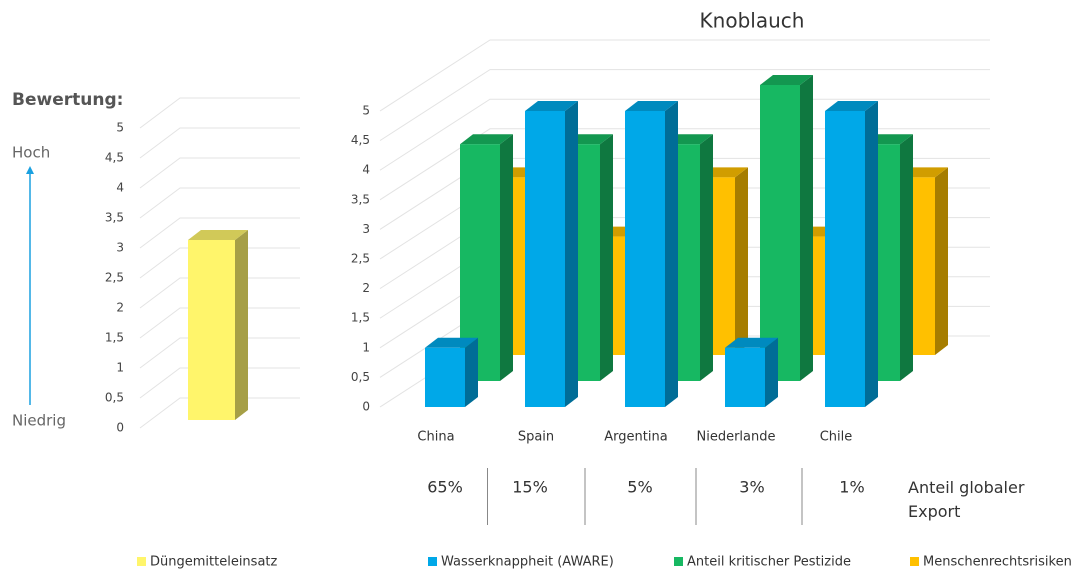 The image size is (1088, 574). What do you see at coordinates (214, 562) in the screenshot?
I see `legend-label: Düngemitteleinsatz` at bounding box center [214, 562].